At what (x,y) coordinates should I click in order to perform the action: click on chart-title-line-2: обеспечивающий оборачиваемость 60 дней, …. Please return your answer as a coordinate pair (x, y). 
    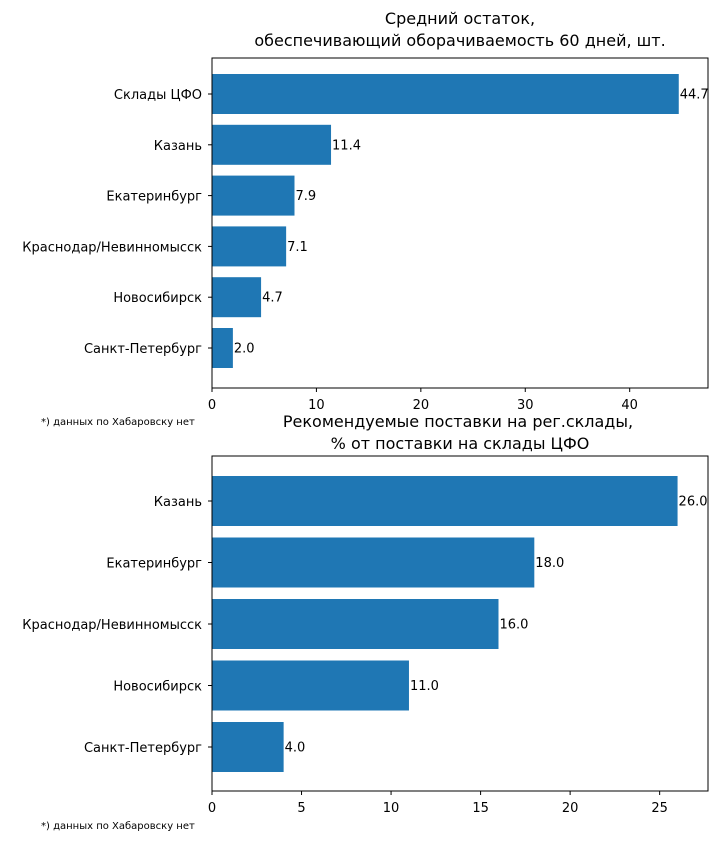
    Looking at the image, I should click on (459, 40).